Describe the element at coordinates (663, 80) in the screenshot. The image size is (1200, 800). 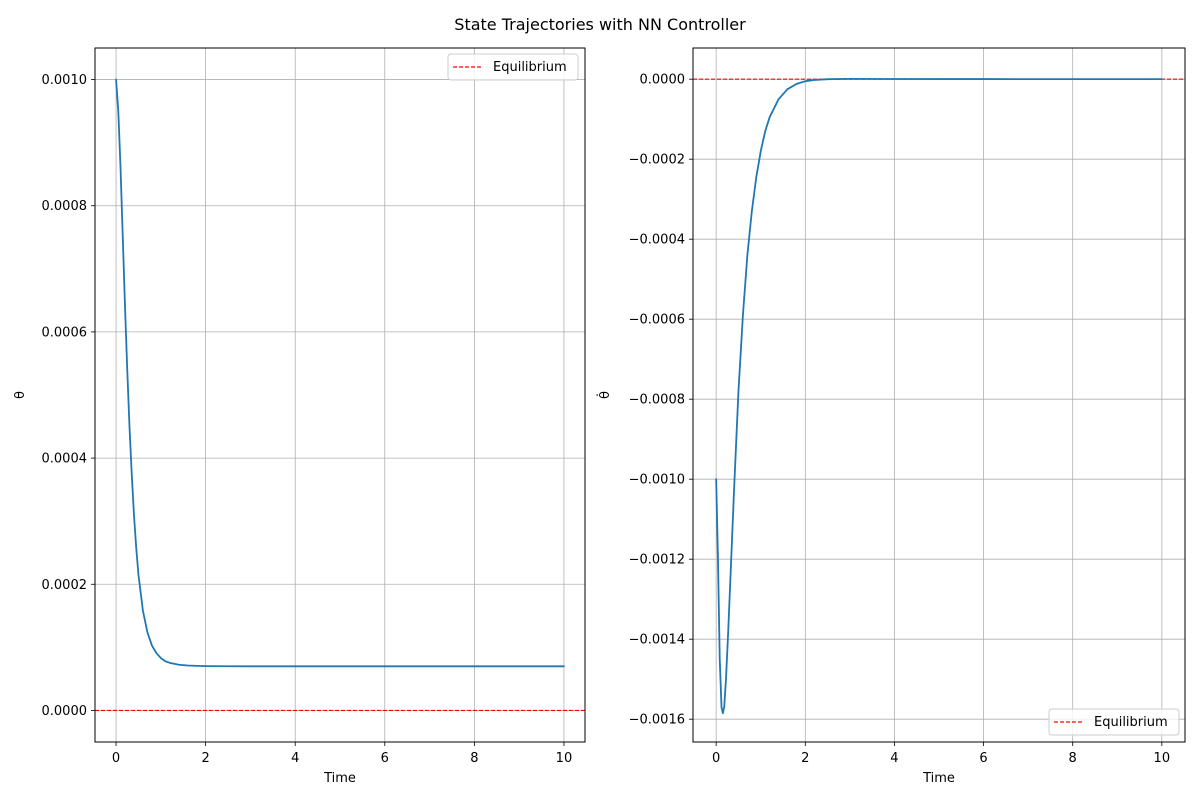
I see `theta-dot-y-tick-label: 0.0000` at that location.